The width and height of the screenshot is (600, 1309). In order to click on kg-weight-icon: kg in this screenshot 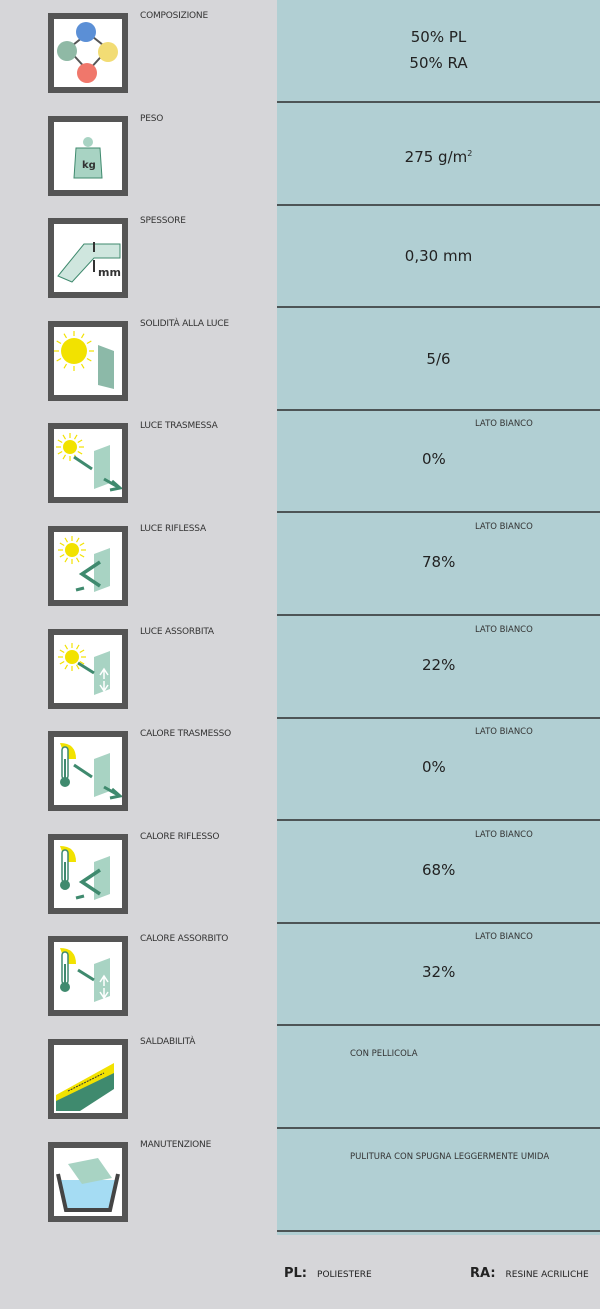, I will do `click(88, 156)`.